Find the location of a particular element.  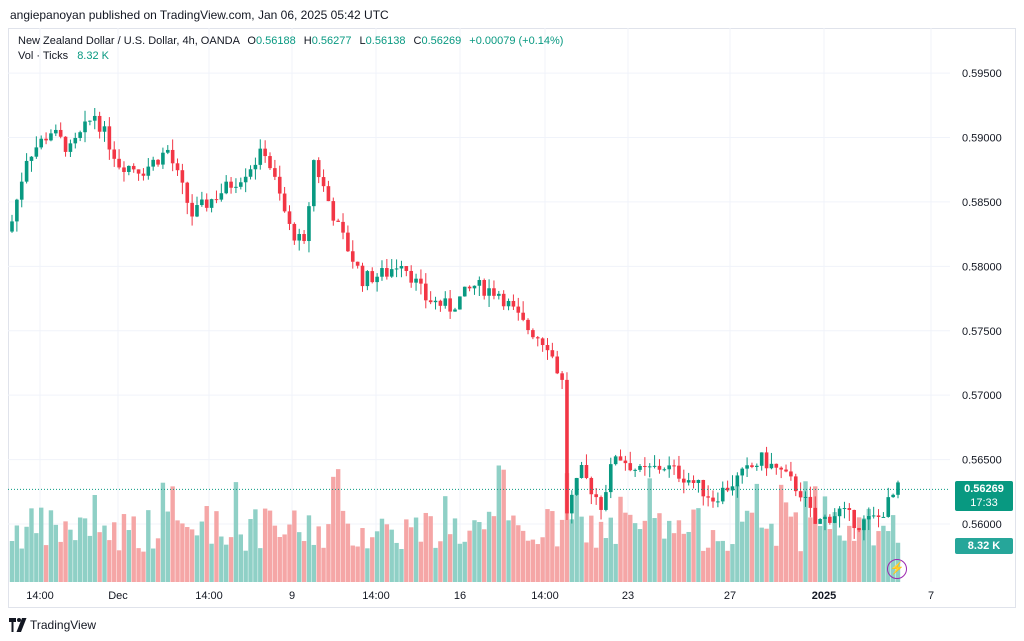

time-tick-label: 14:00 is located at coordinates (209, 596).